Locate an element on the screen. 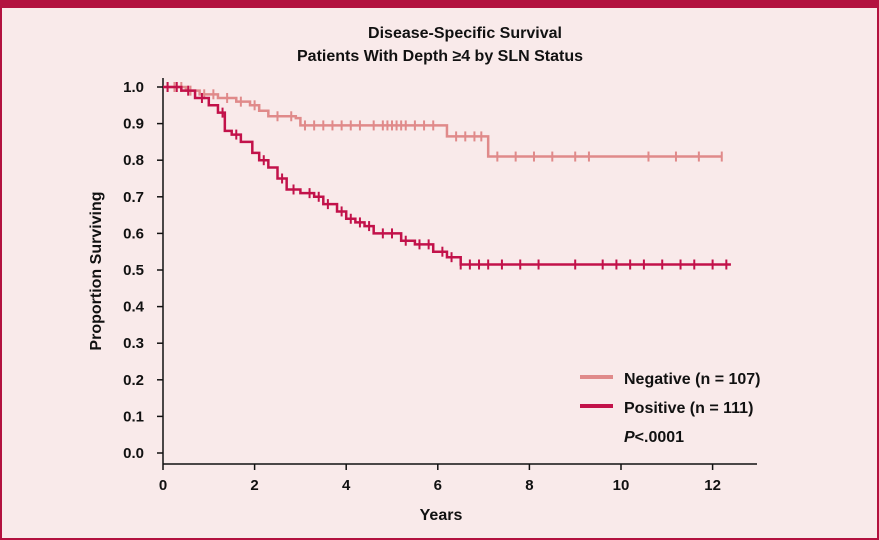 Image resolution: width=879 pixels, height=540 pixels. x-tick-label: 4 is located at coordinates (346, 485).